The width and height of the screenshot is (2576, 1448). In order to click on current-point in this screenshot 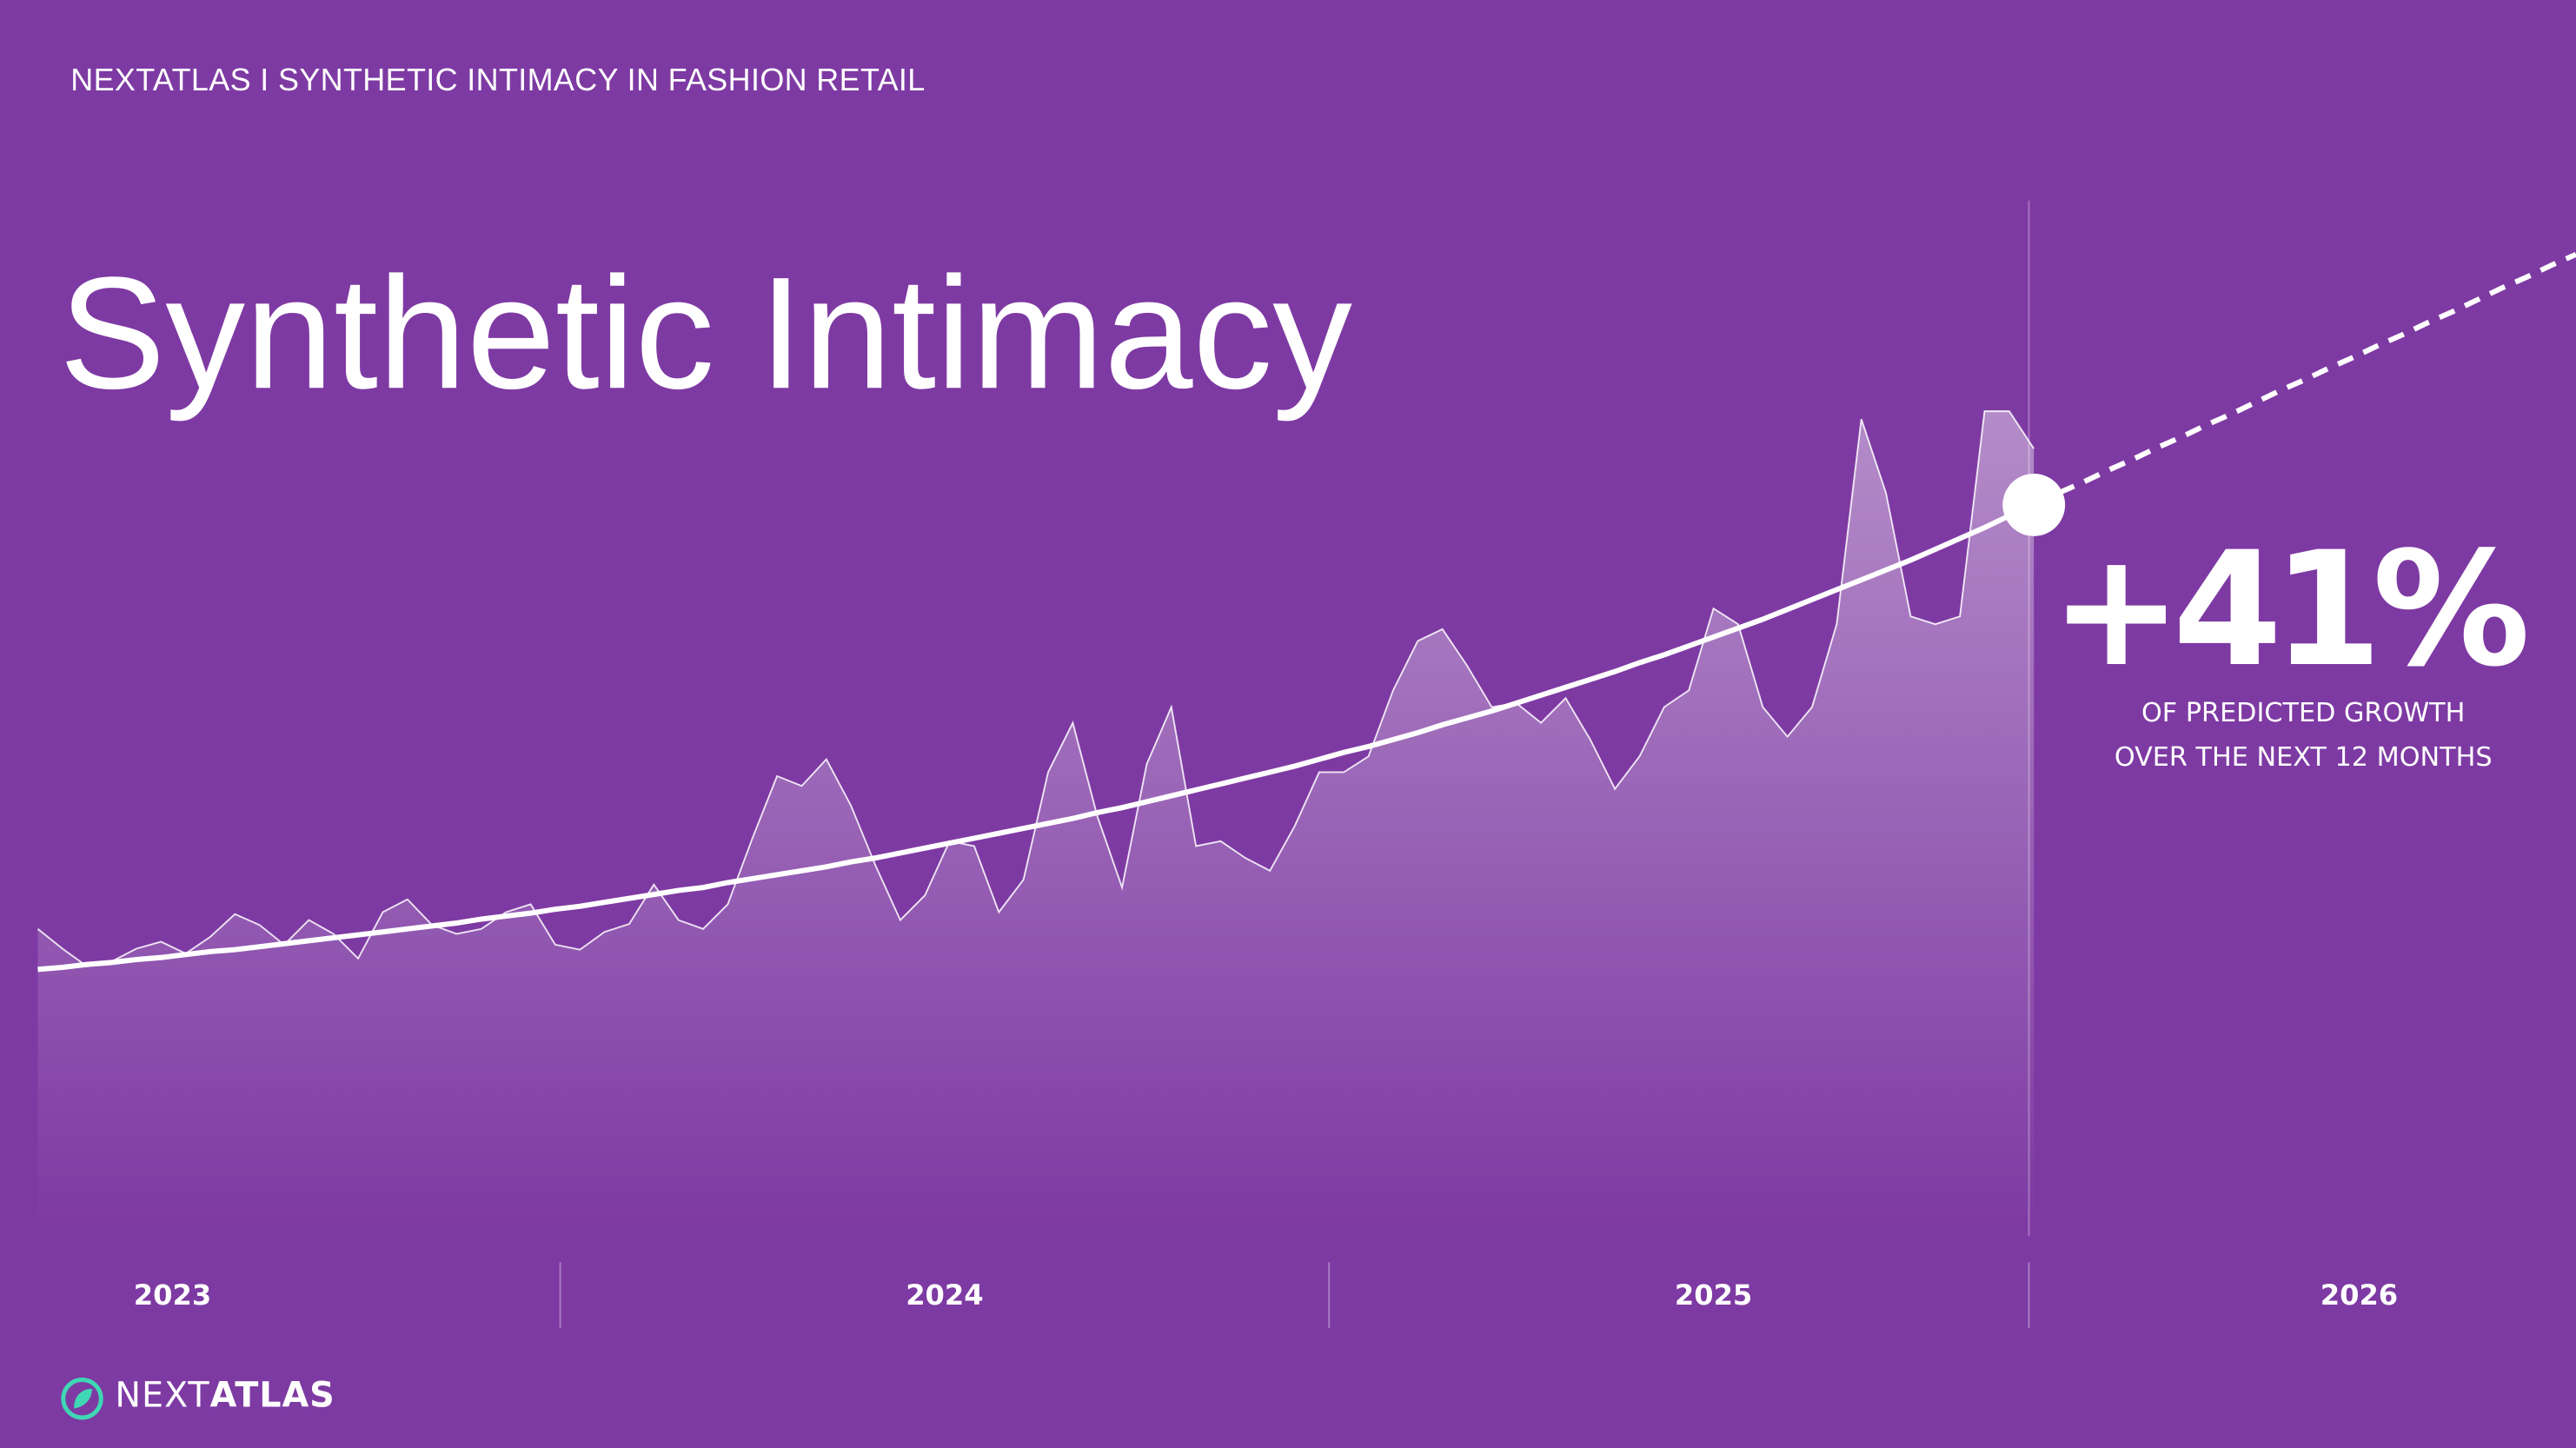, I will do `click(2034, 505)`.